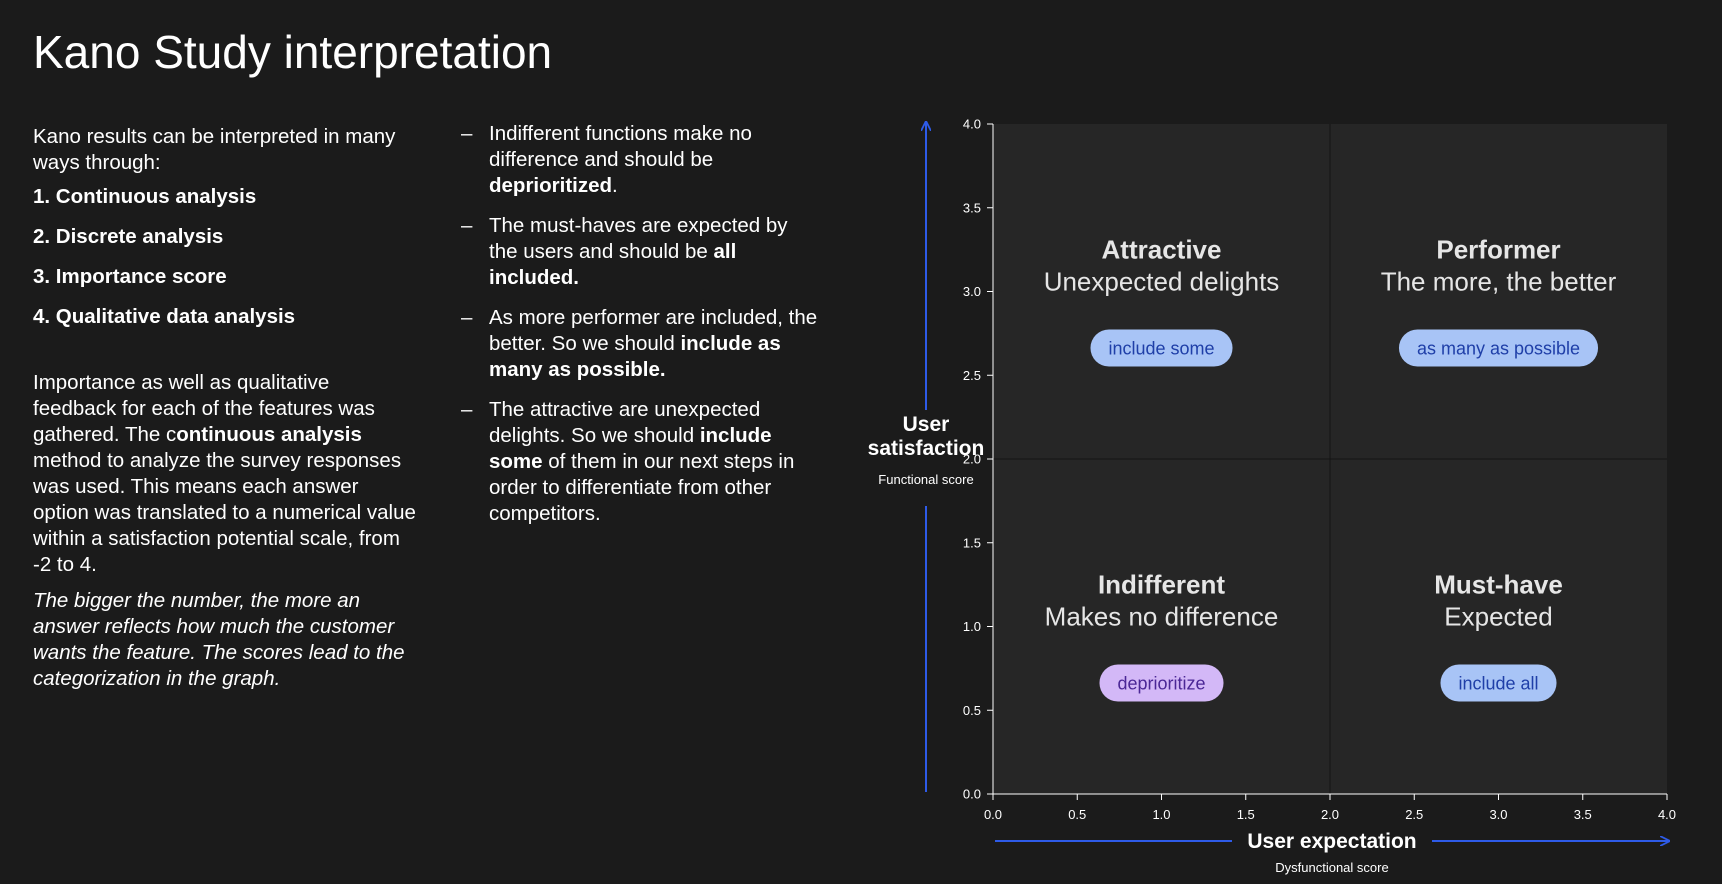 The height and width of the screenshot is (884, 1722). What do you see at coordinates (1583, 814) in the screenshot?
I see `x-tick-label: 3.5` at bounding box center [1583, 814].